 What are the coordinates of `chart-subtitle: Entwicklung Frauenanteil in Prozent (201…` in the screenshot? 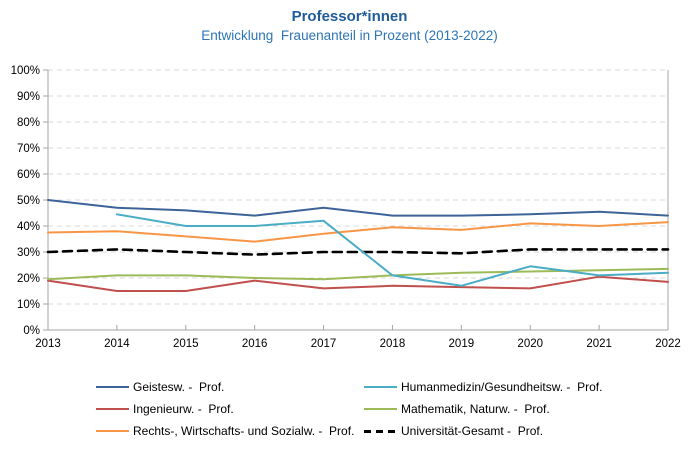 It's located at (349, 35).